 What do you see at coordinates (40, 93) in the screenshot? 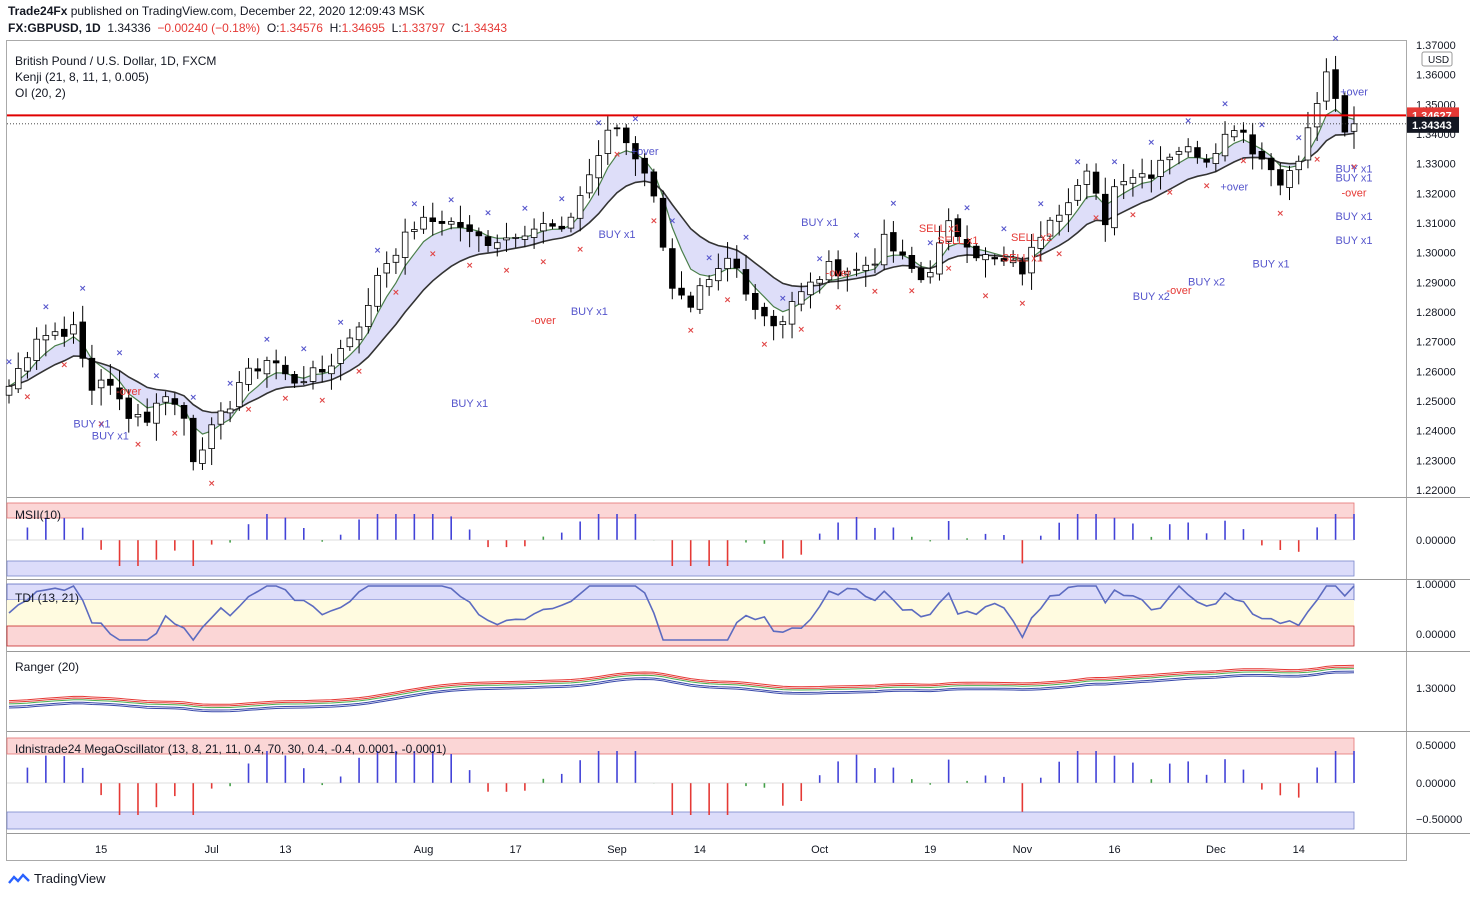
I see `legend-oi: OI (20, 2)` at bounding box center [40, 93].